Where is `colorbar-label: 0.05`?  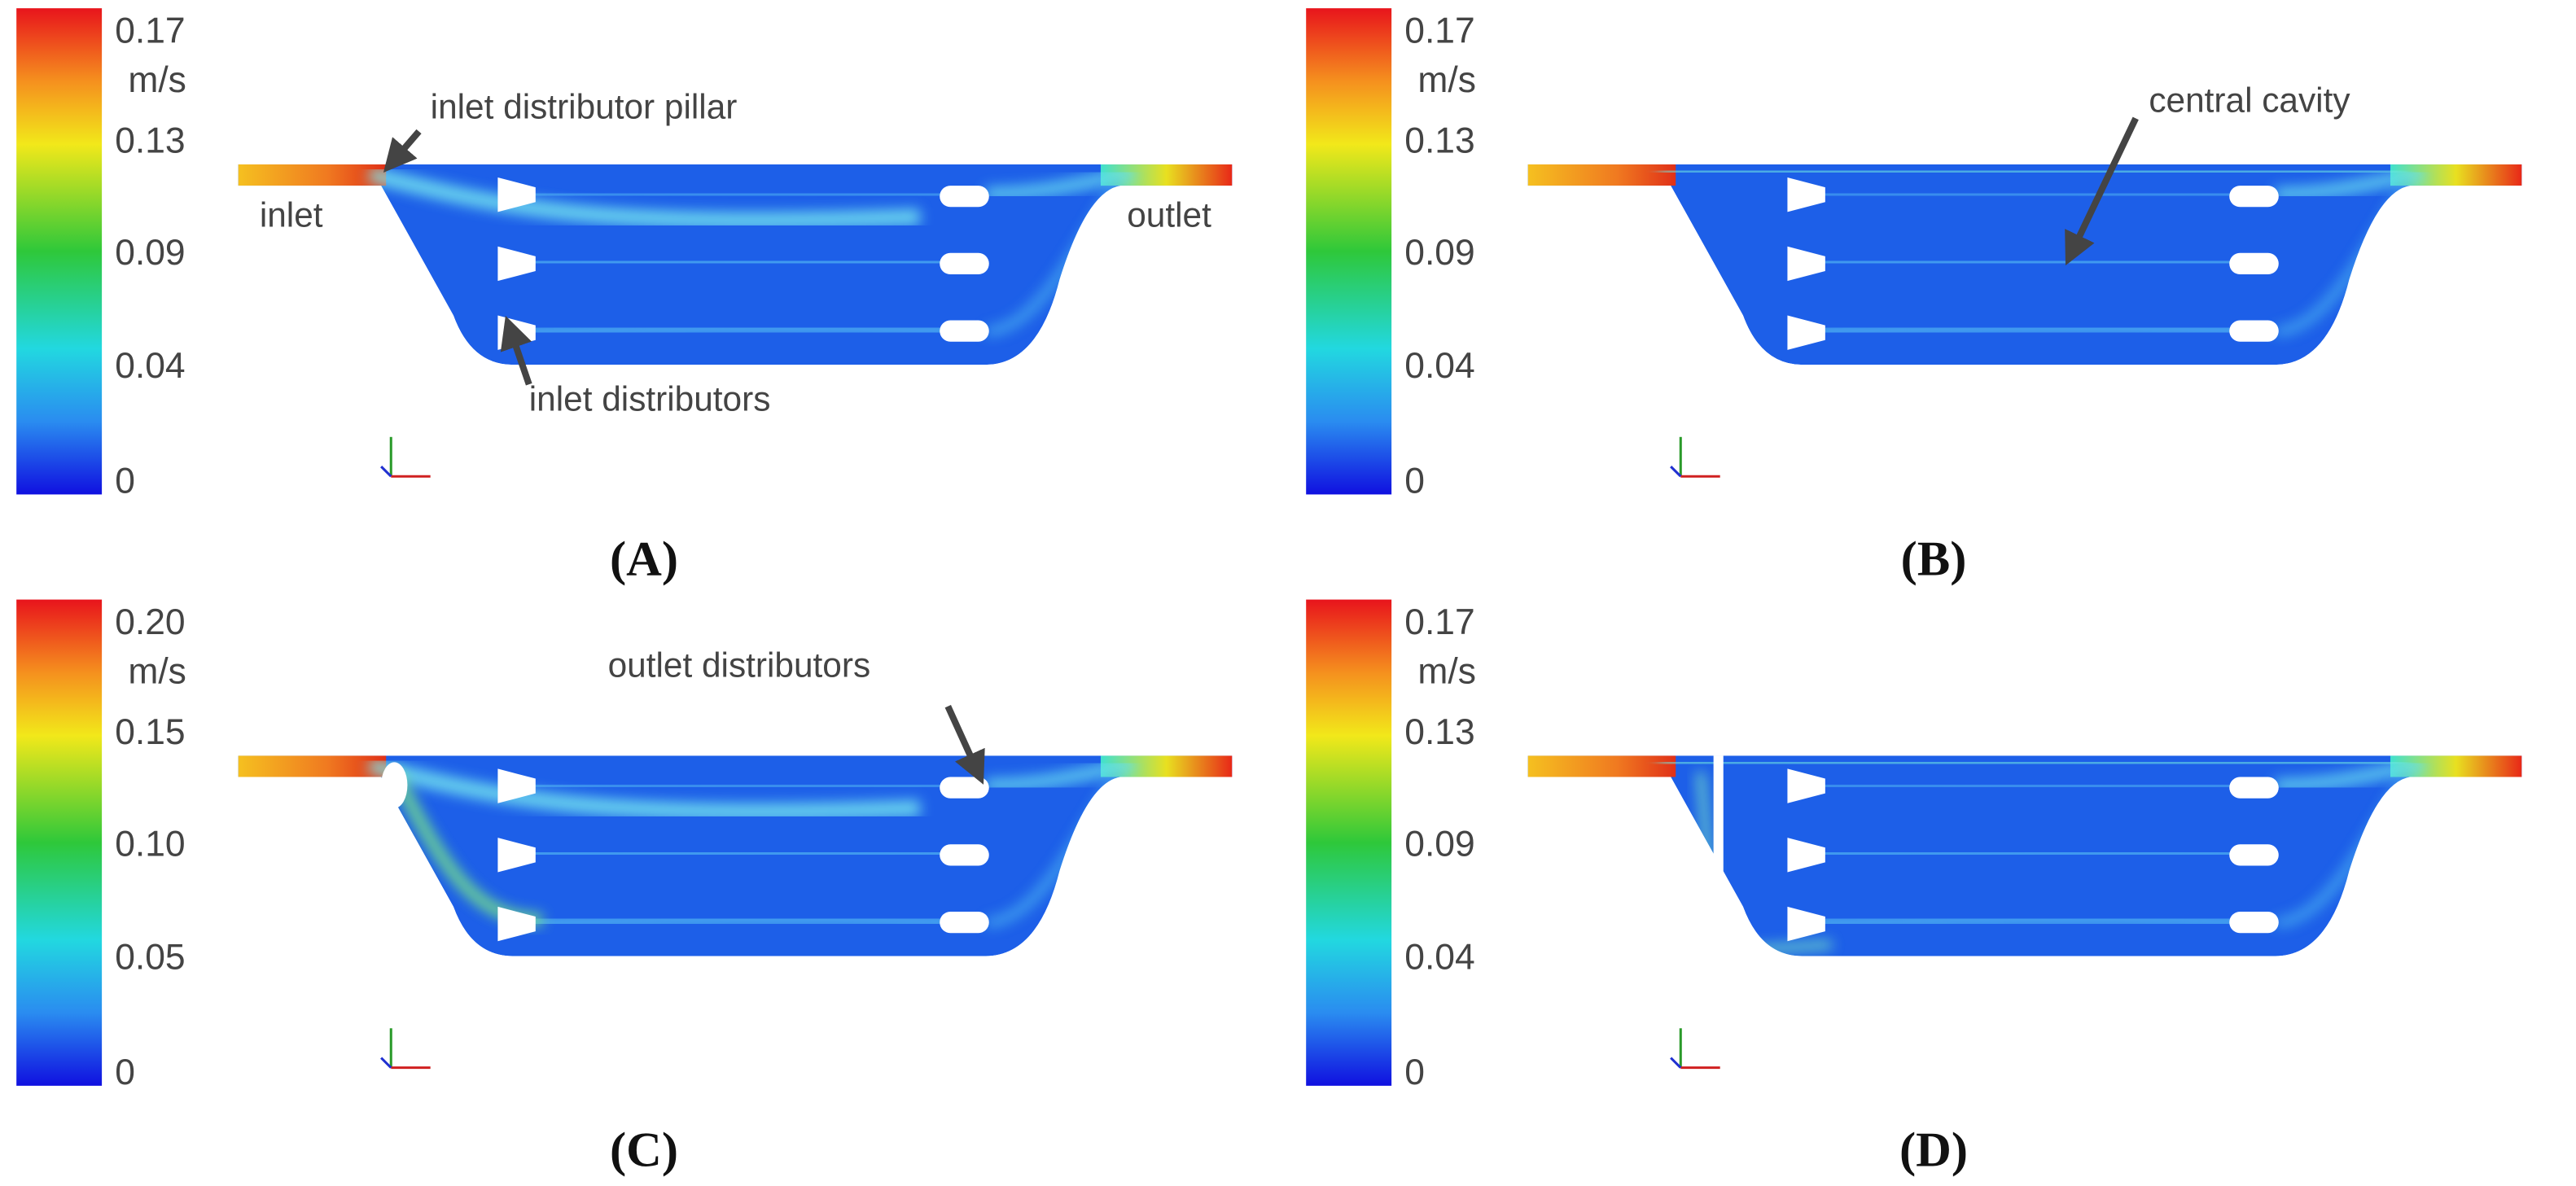 colorbar-label: 0.05 is located at coordinates (150, 958).